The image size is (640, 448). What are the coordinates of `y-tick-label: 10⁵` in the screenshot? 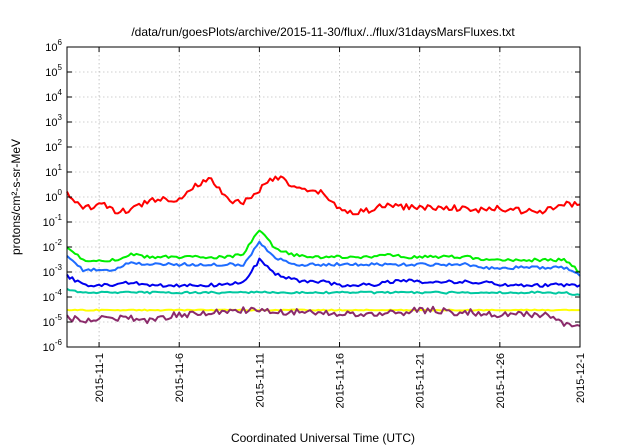 It's located at (53, 71).